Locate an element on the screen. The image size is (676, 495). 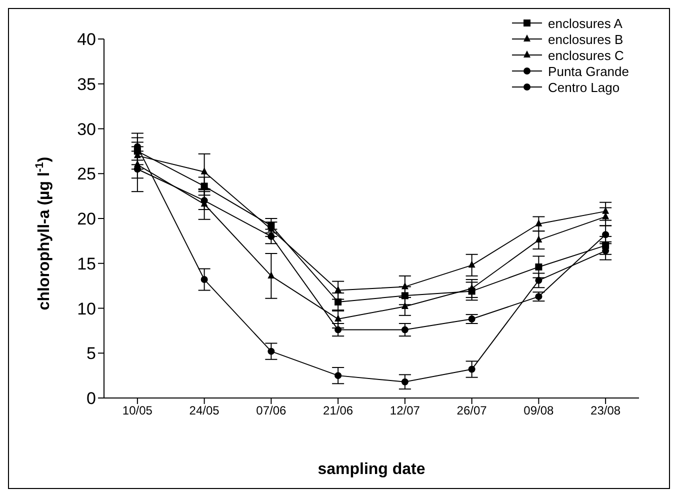
y-tick-label: 25 is located at coordinates (86, 174).